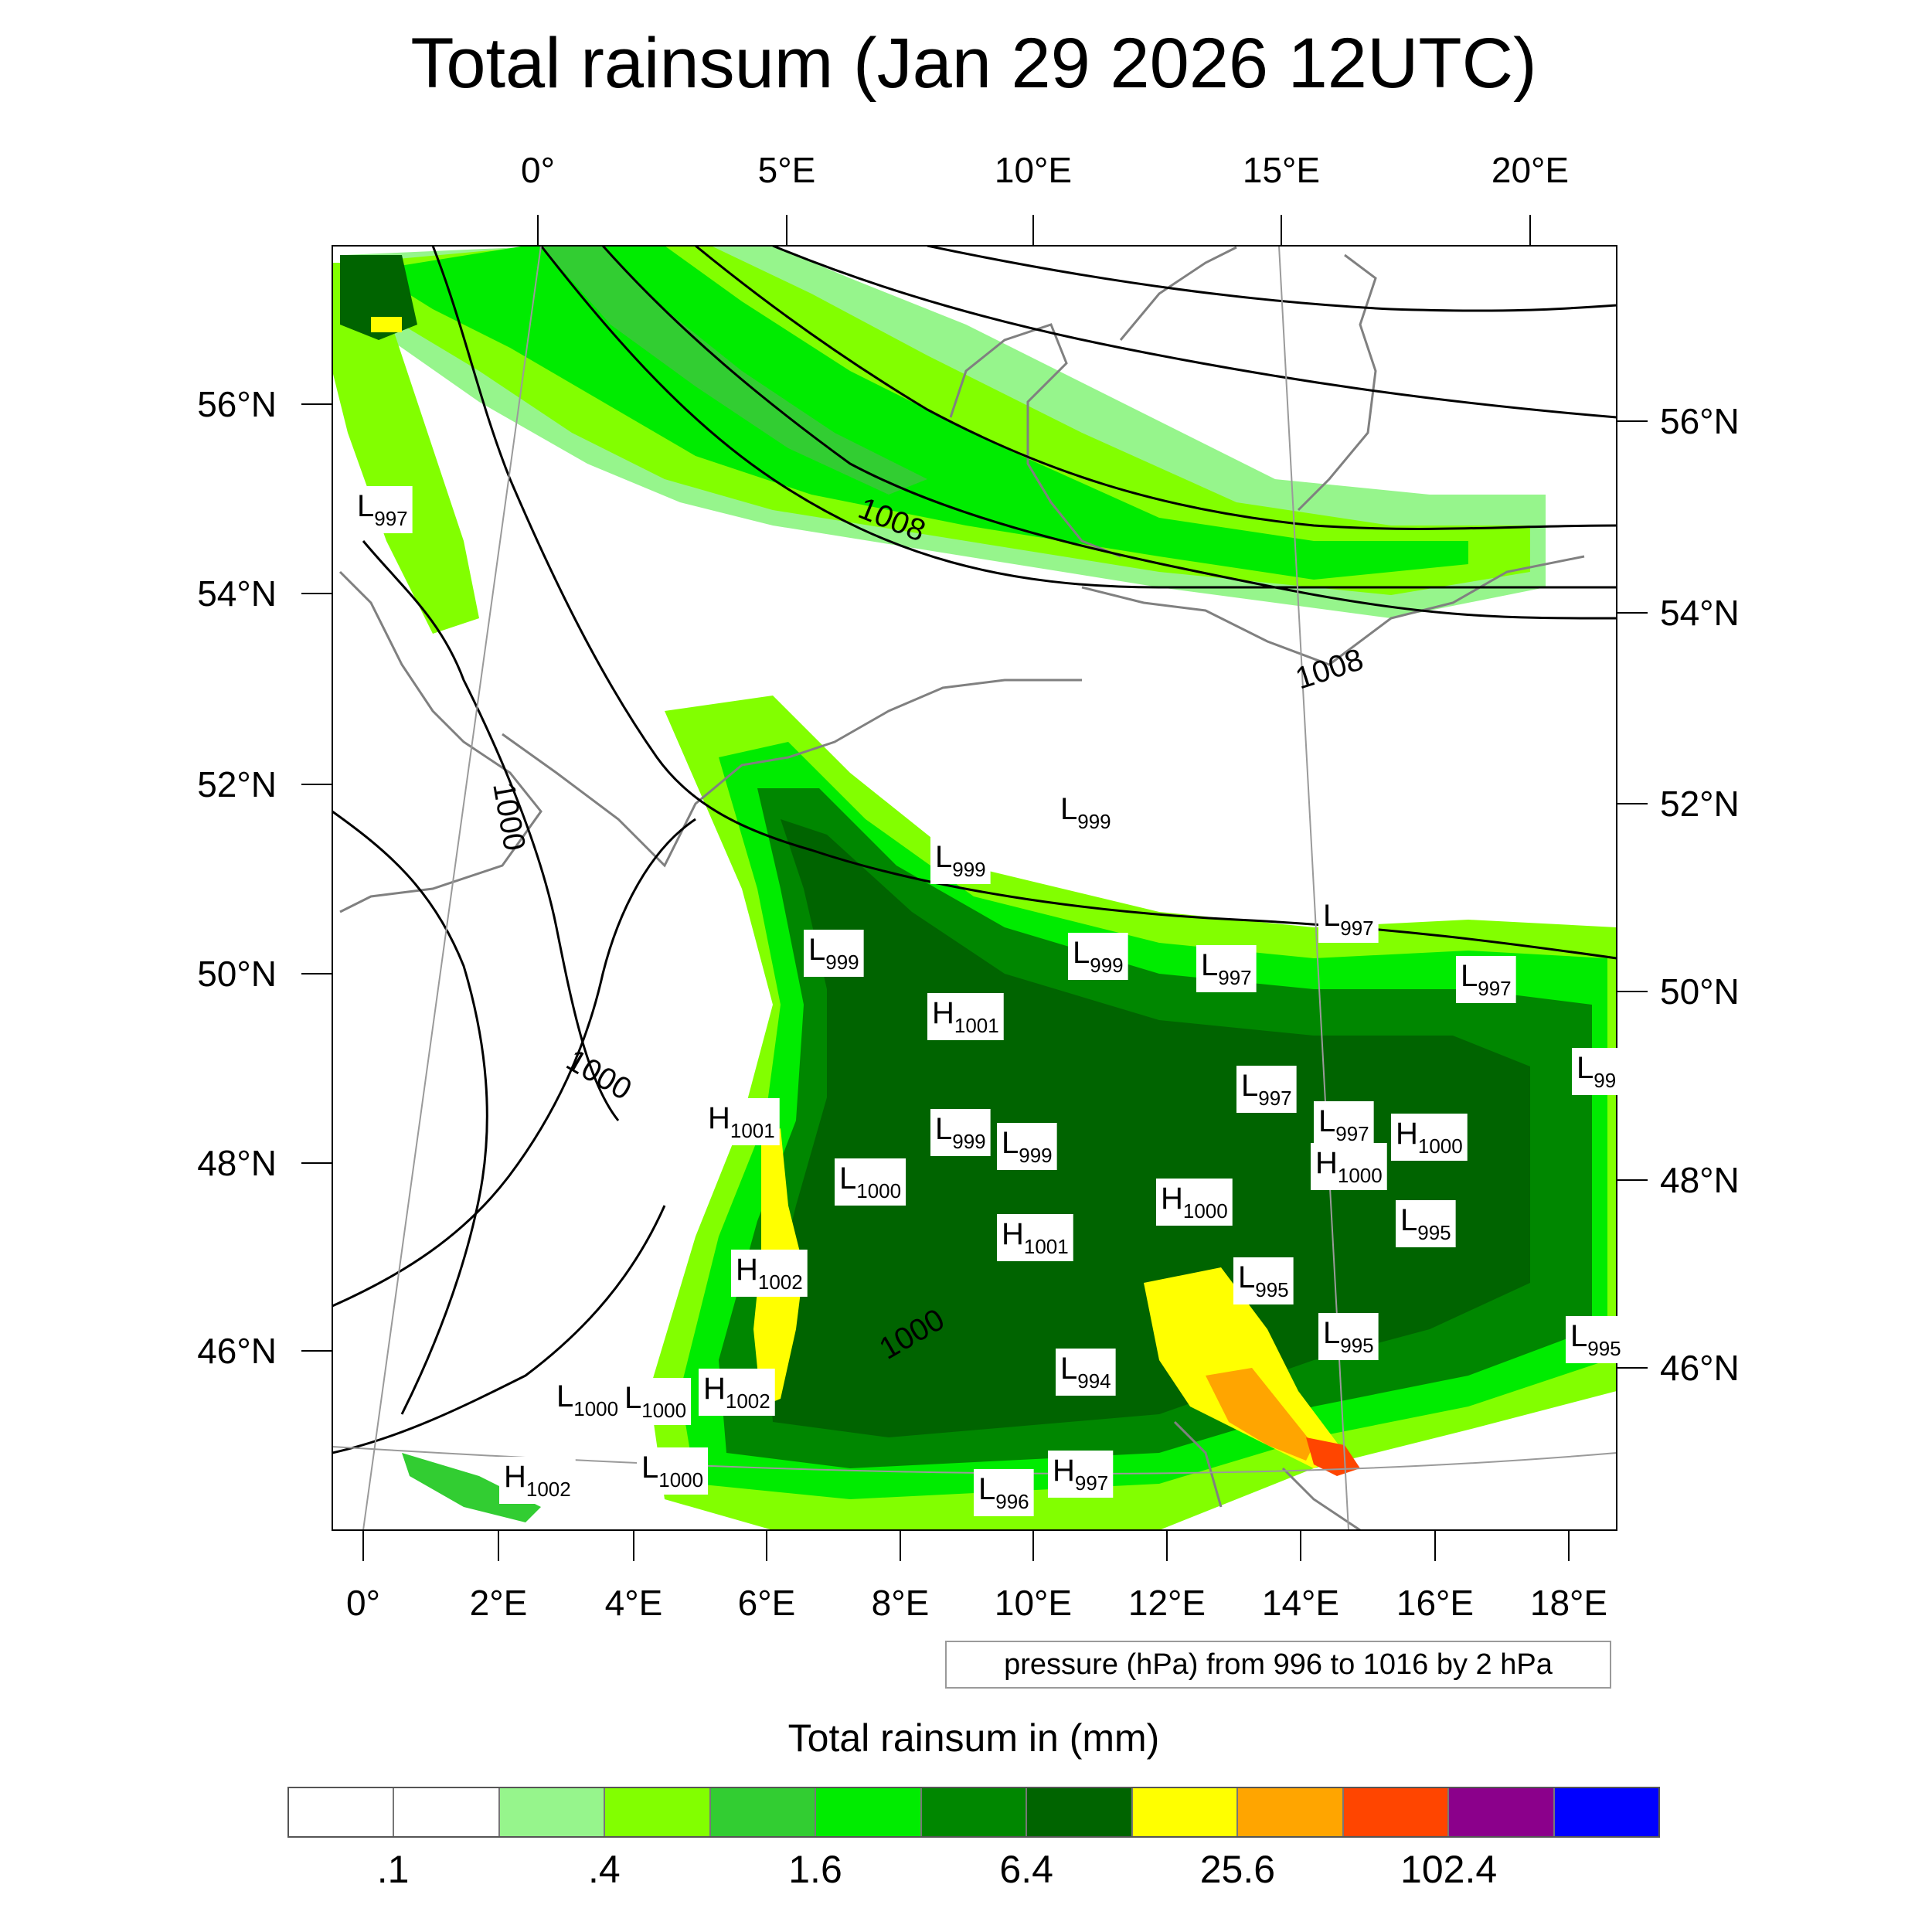 The image size is (1932, 1932). I want to click on right-lat-label: 48°N, so click(1700, 1180).